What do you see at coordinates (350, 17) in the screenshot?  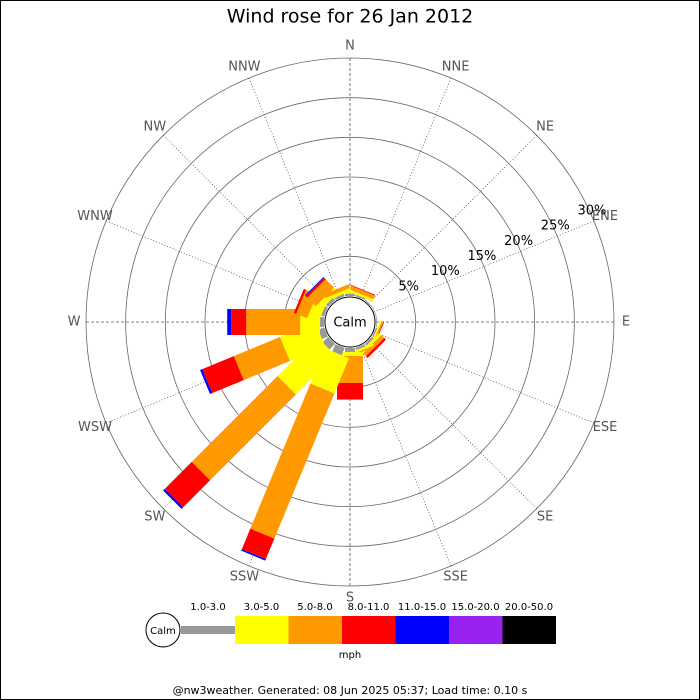 I see `chart-title: Wind rose for 26 Jan 2012` at bounding box center [350, 17].